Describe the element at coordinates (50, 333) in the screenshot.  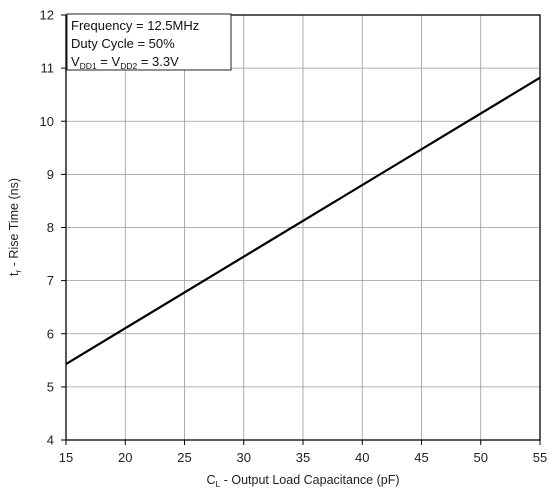
I see `y-tick-label: 6` at that location.